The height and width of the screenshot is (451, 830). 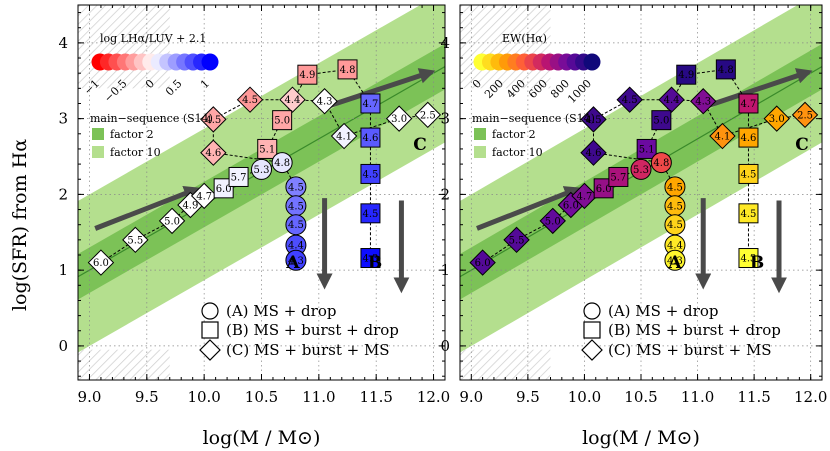 What do you see at coordinates (753, 397) in the screenshot?
I see `x-tick-label: 11.5` at bounding box center [753, 397].